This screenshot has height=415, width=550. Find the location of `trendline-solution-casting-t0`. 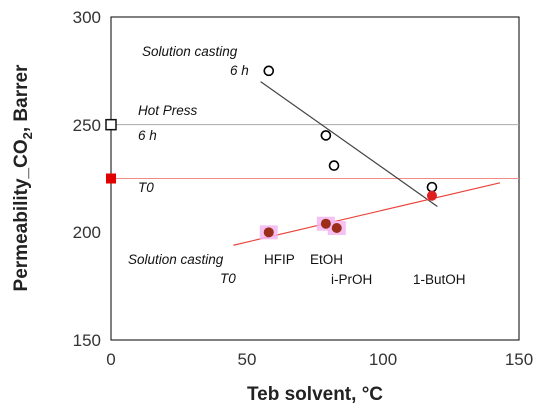

trendline-solution-casting-t0 is located at coordinates (367, 214).